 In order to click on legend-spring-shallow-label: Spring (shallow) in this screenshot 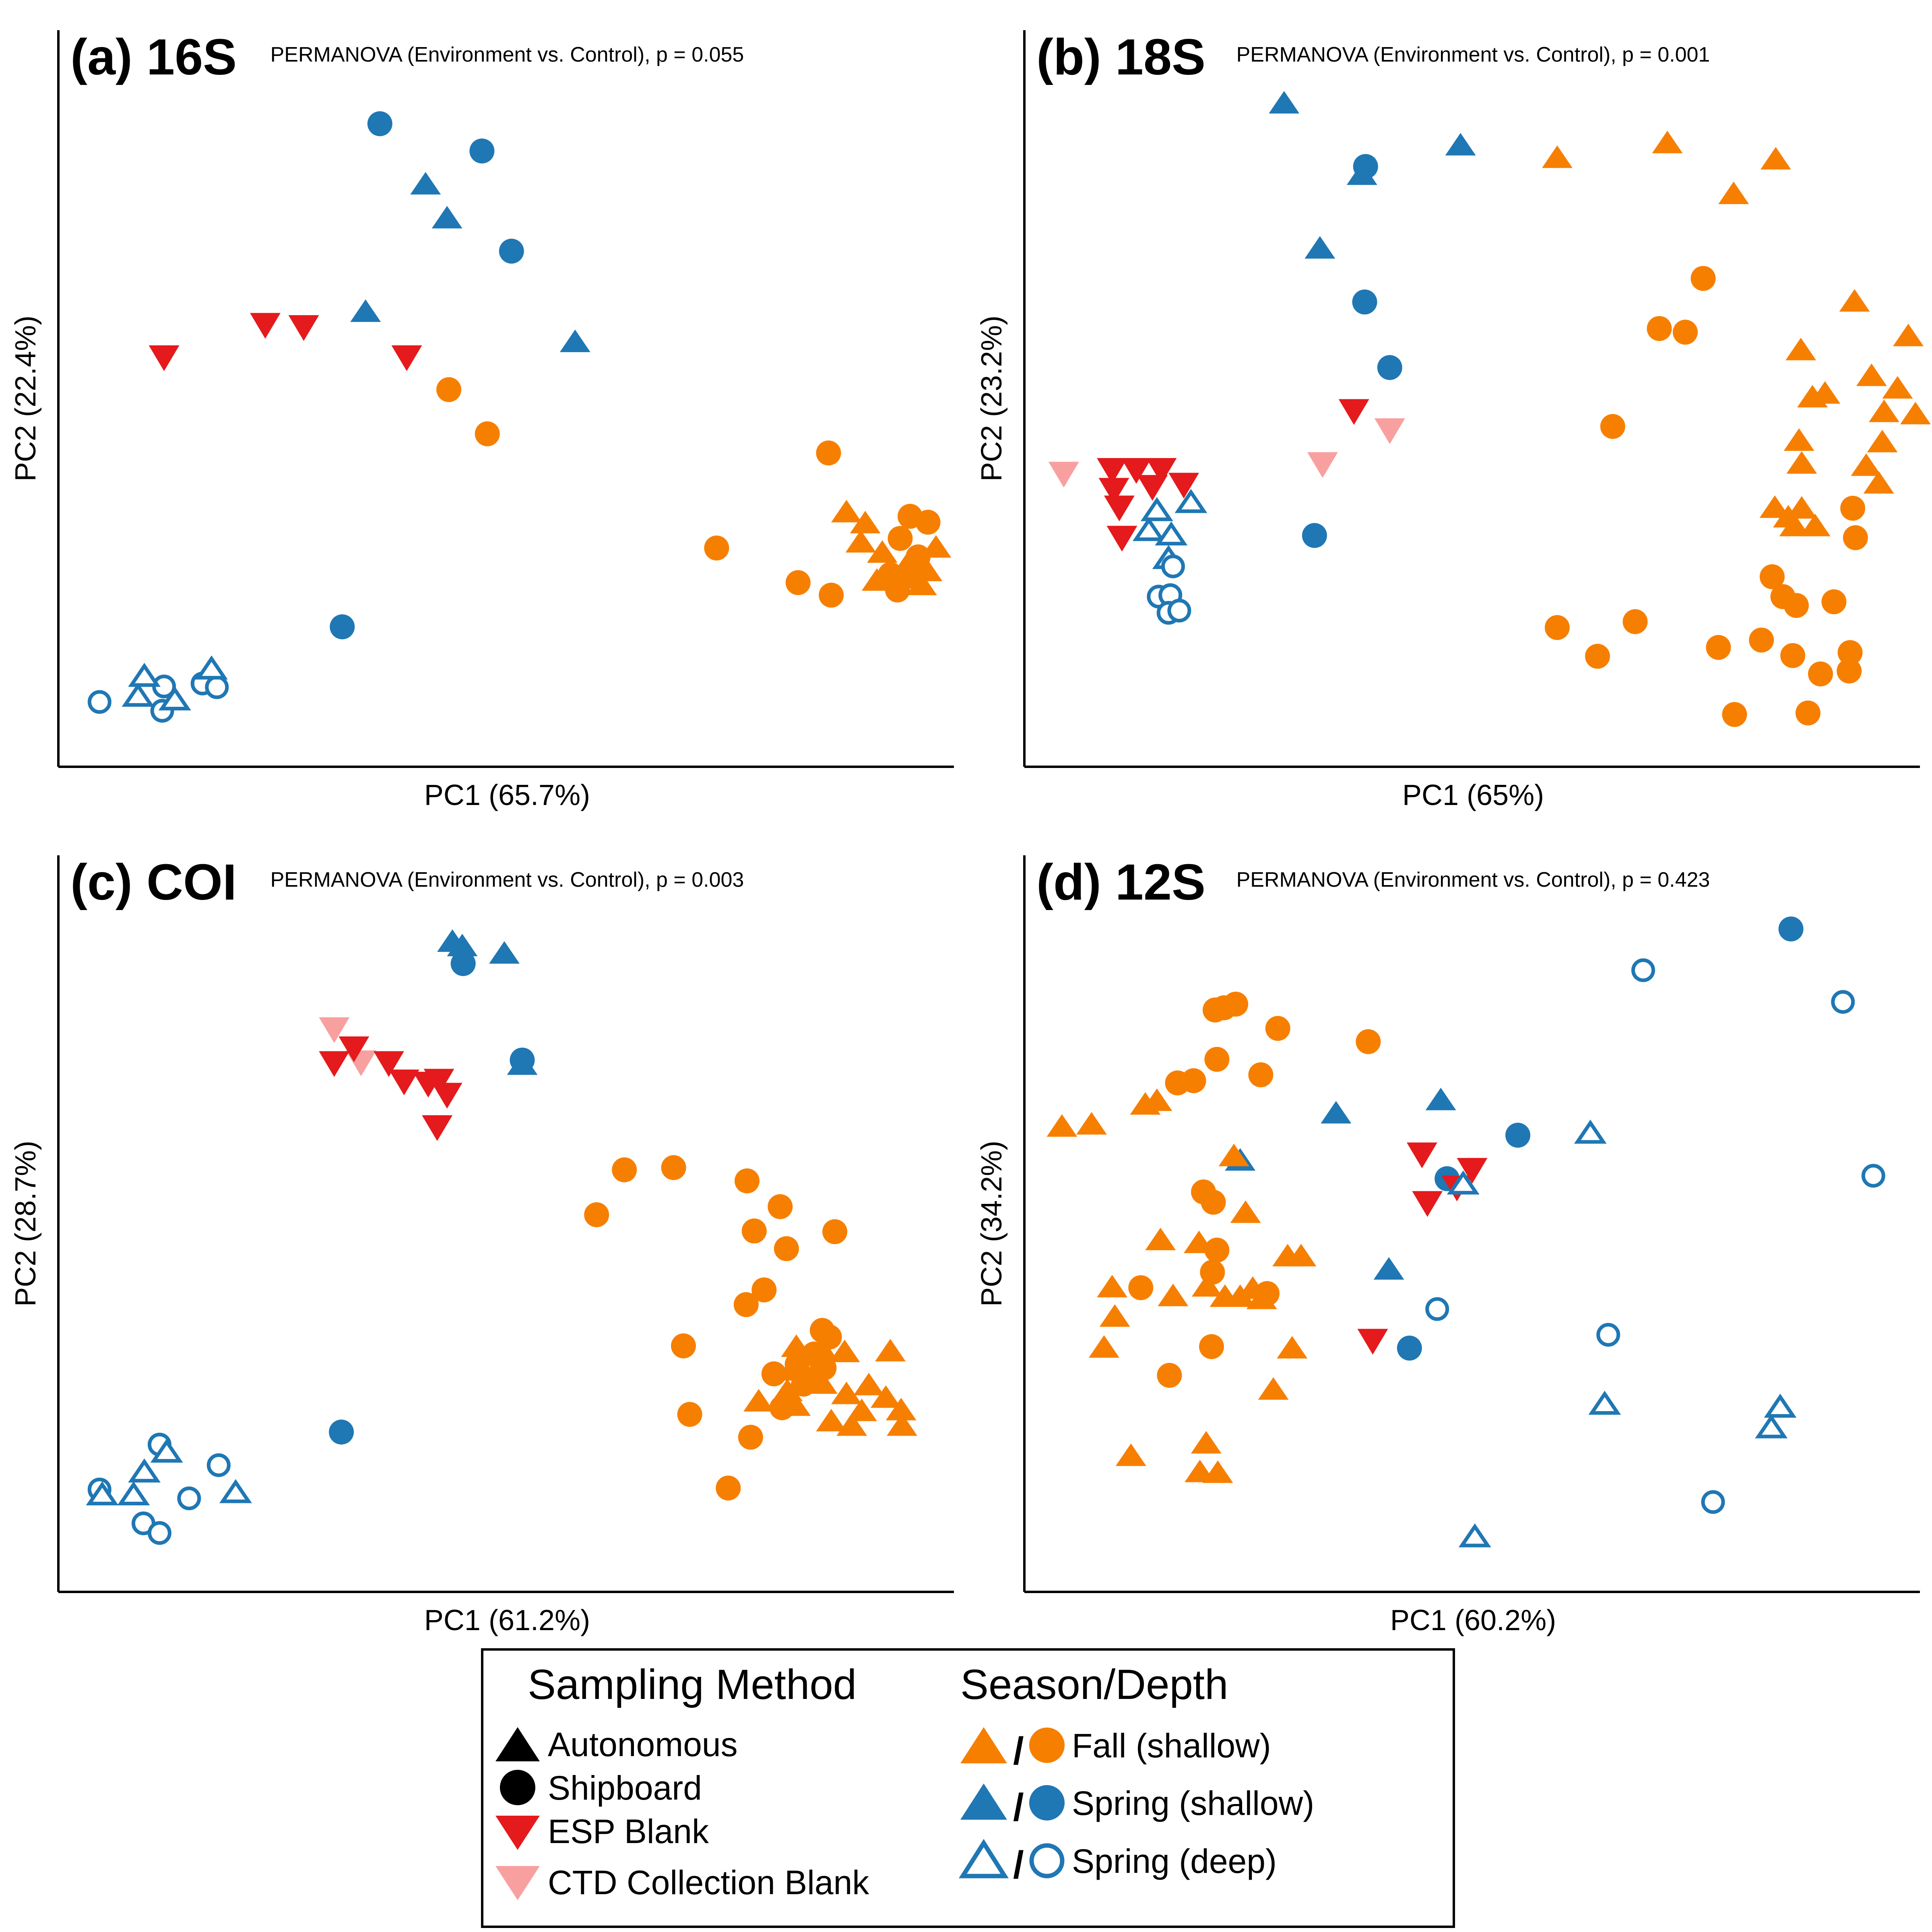, I will do `click(1193, 1803)`.